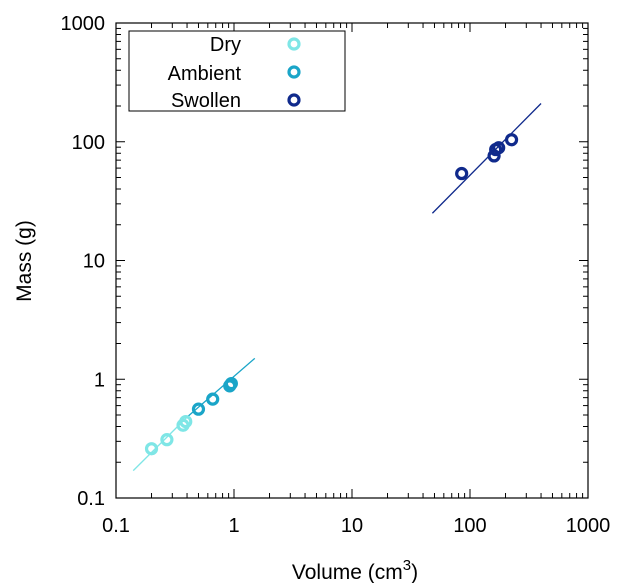  I want to click on fit-line-swollen, so click(486, 158).